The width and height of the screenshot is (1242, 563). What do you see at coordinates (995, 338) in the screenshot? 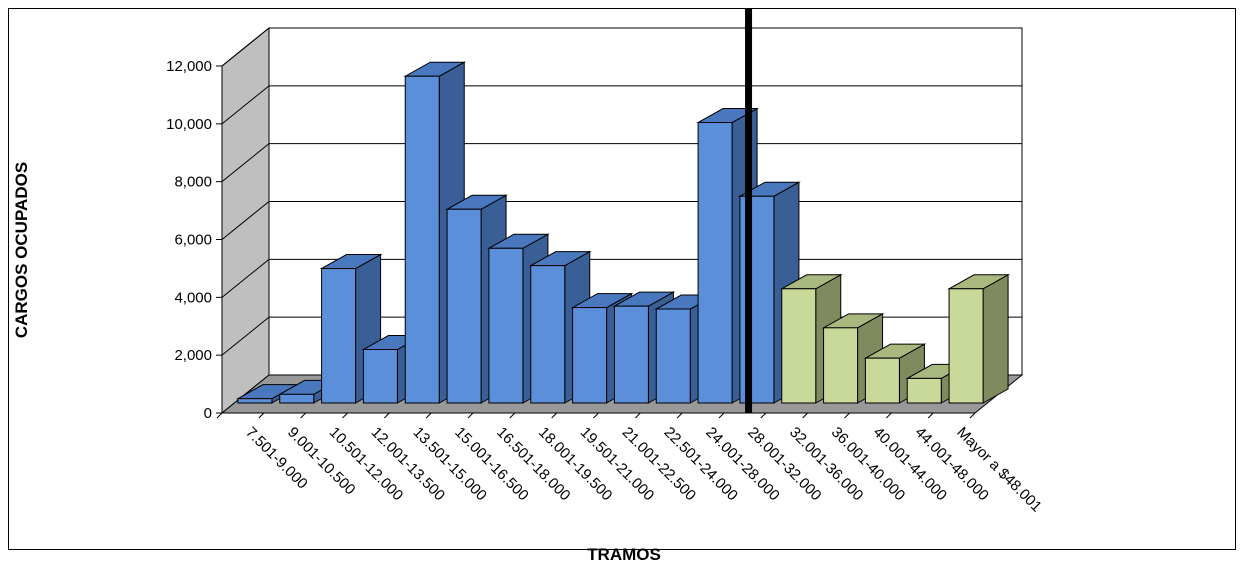
I see `bar-side` at bounding box center [995, 338].